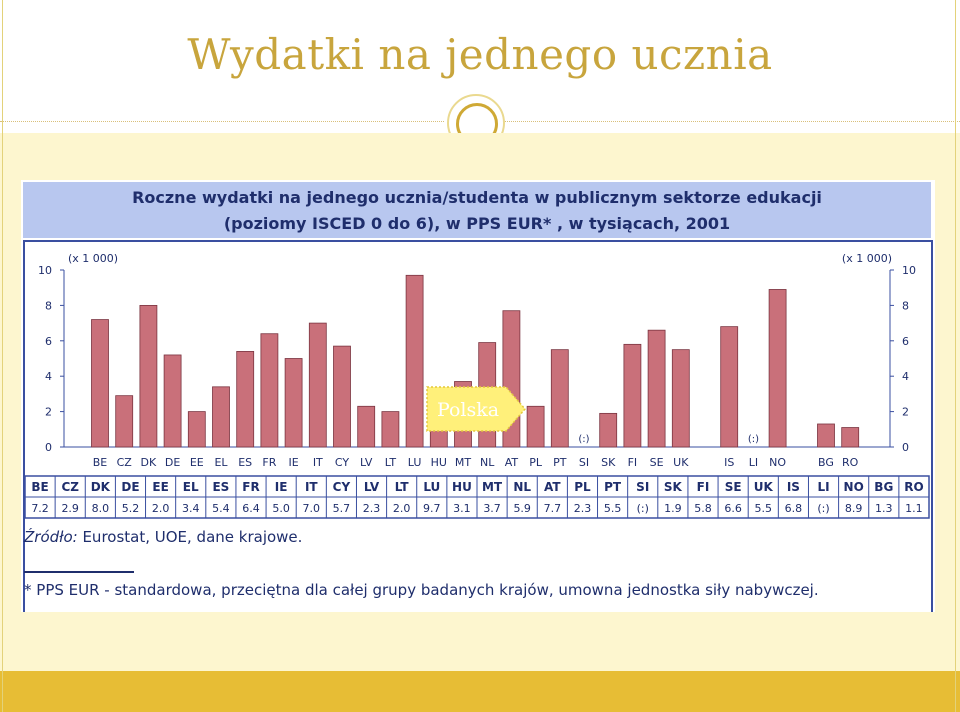 The image size is (960, 712). I want to click on callout-label: Polska, so click(468, 410).